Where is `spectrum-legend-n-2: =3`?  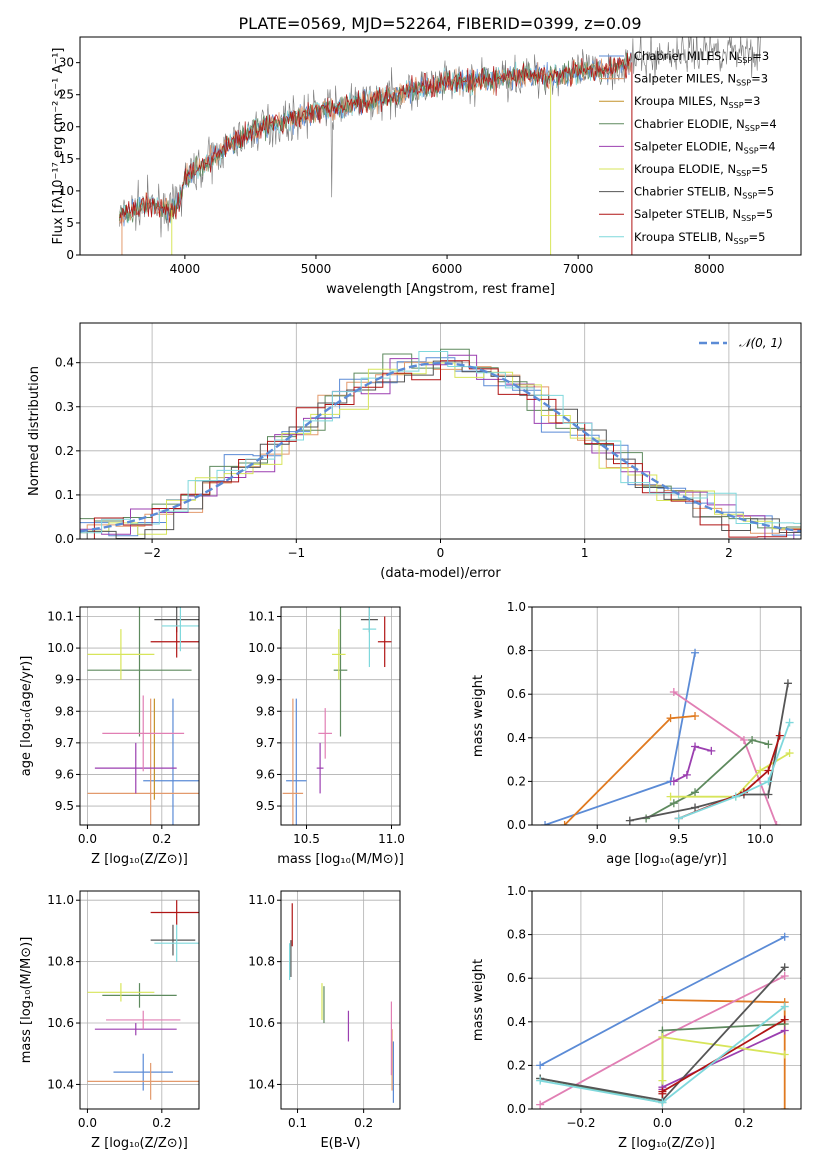 spectrum-legend-n-2: =3 is located at coordinates (752, 101).